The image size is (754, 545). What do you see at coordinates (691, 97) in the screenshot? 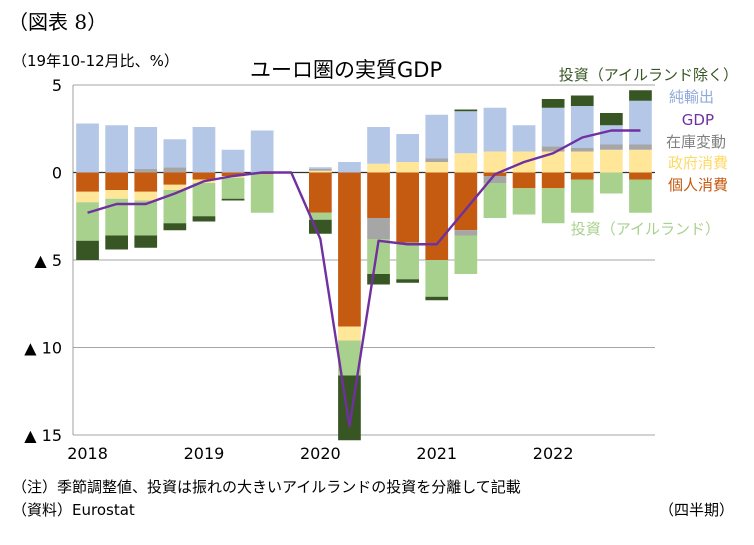
I see `legend-net_exports: 純輸出` at bounding box center [691, 97].